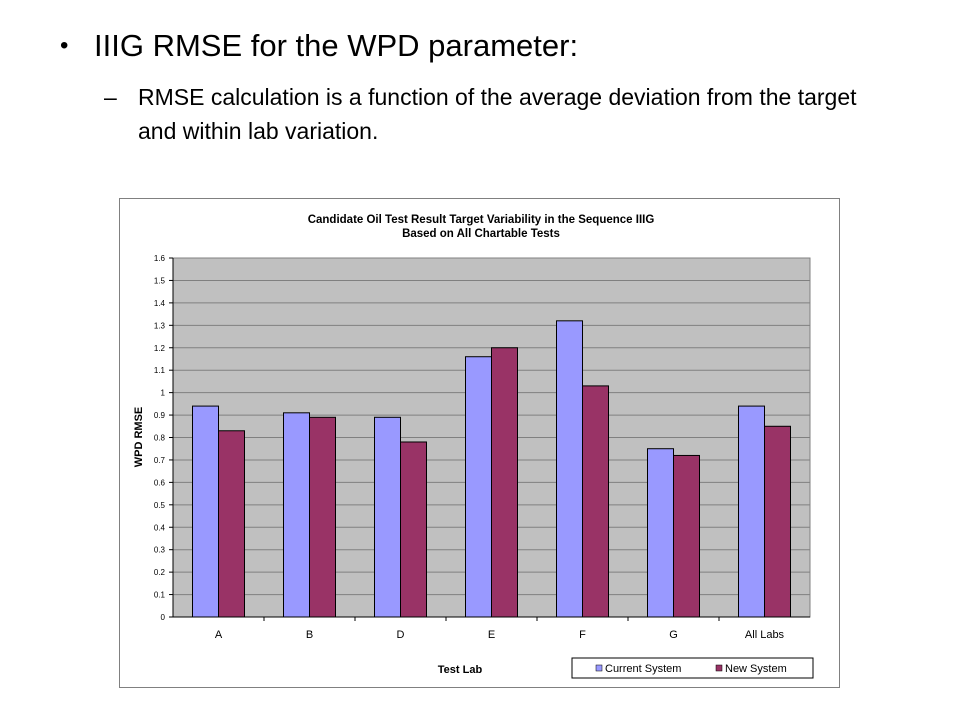 The image size is (960, 720). I want to click on y-tick-label: 0.6, so click(160, 482).